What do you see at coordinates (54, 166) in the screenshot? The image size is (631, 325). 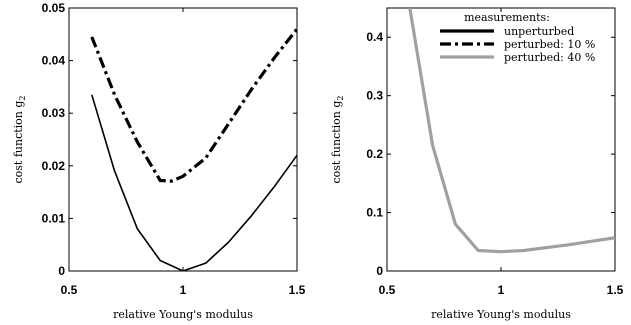 I see `y-tick-label: 0.02` at bounding box center [54, 166].